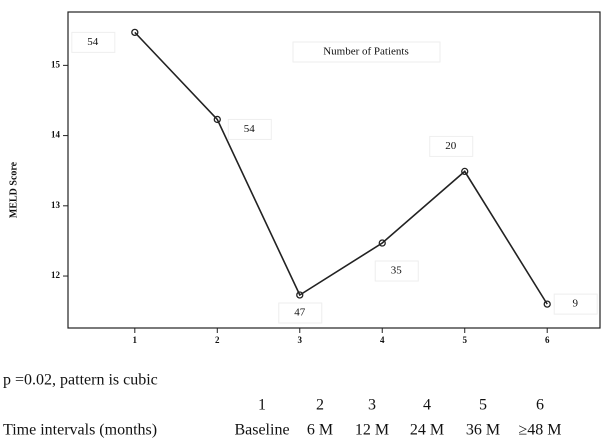  What do you see at coordinates (483, 405) in the screenshot?
I see `interval-index: 5` at bounding box center [483, 405].